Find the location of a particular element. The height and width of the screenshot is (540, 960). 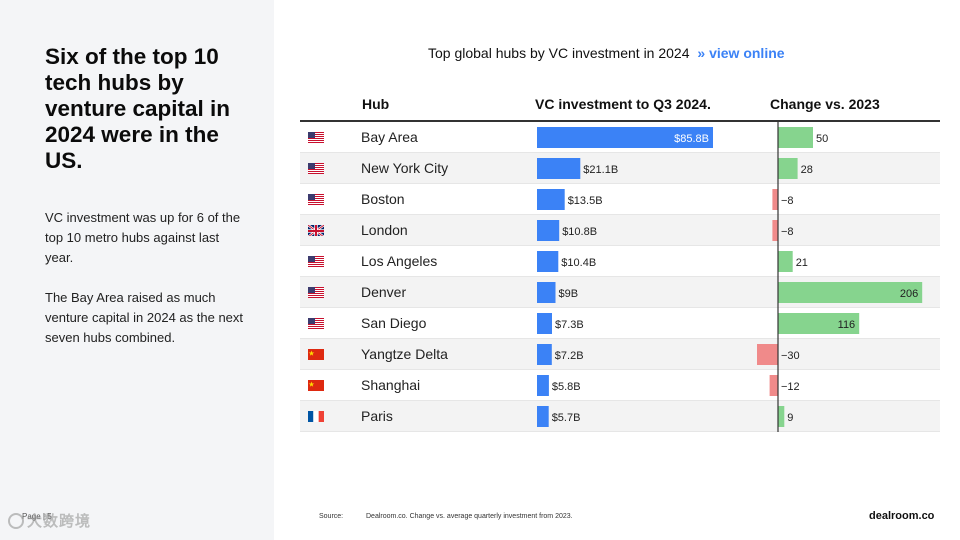

hub-name: Boston is located at coordinates (383, 199).